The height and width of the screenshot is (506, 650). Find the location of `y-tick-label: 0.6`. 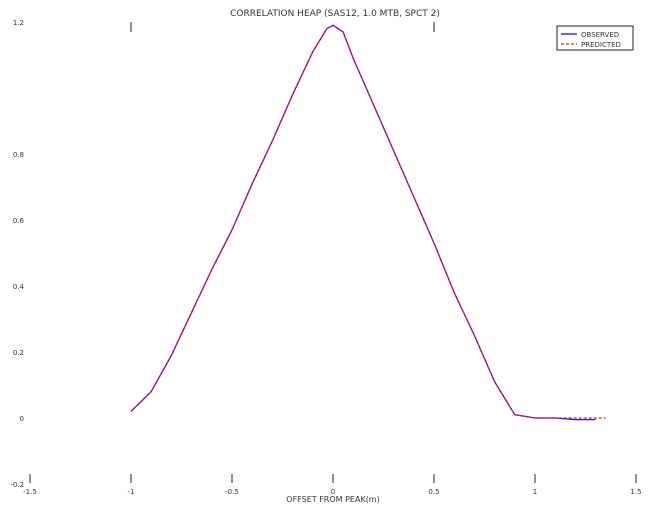

y-tick-label: 0.6 is located at coordinates (19, 221).